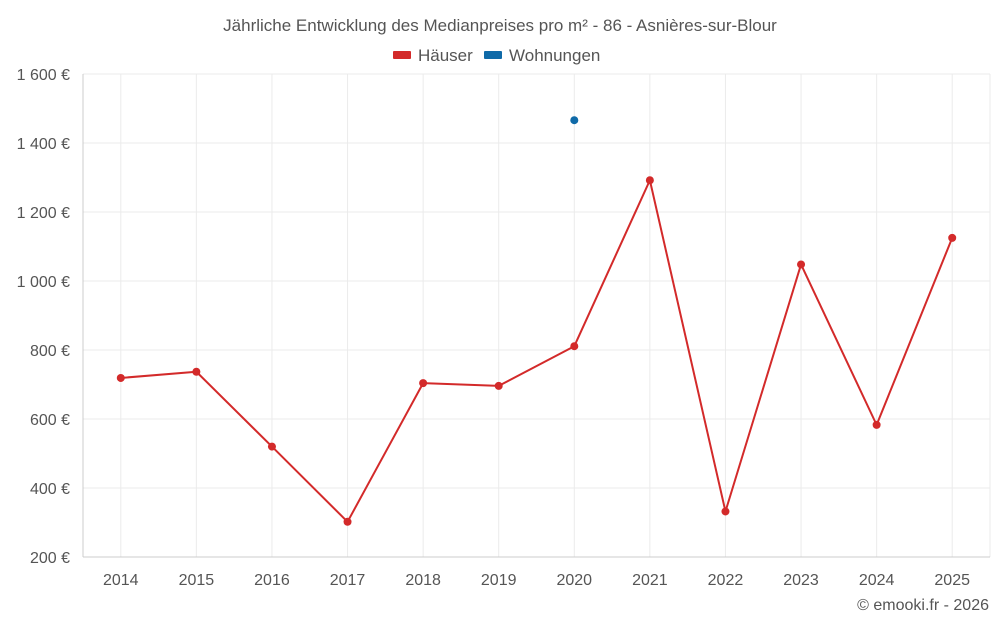 The width and height of the screenshot is (1000, 625). Describe the element at coordinates (348, 580) in the screenshot. I see `x-tick-label: 2017` at that location.